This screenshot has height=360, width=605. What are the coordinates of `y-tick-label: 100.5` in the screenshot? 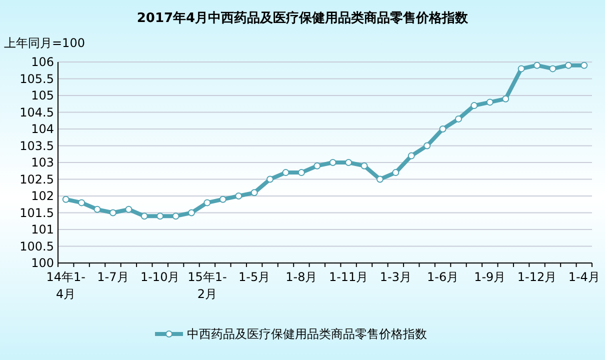 It's located at (37, 246).